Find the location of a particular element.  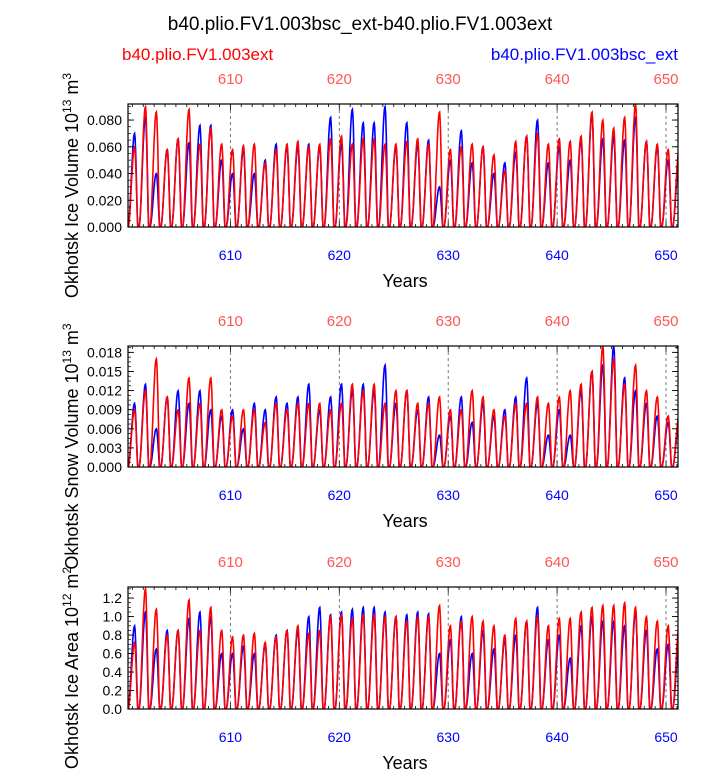

y-tick-label: 0.012 is located at coordinates (104, 391).